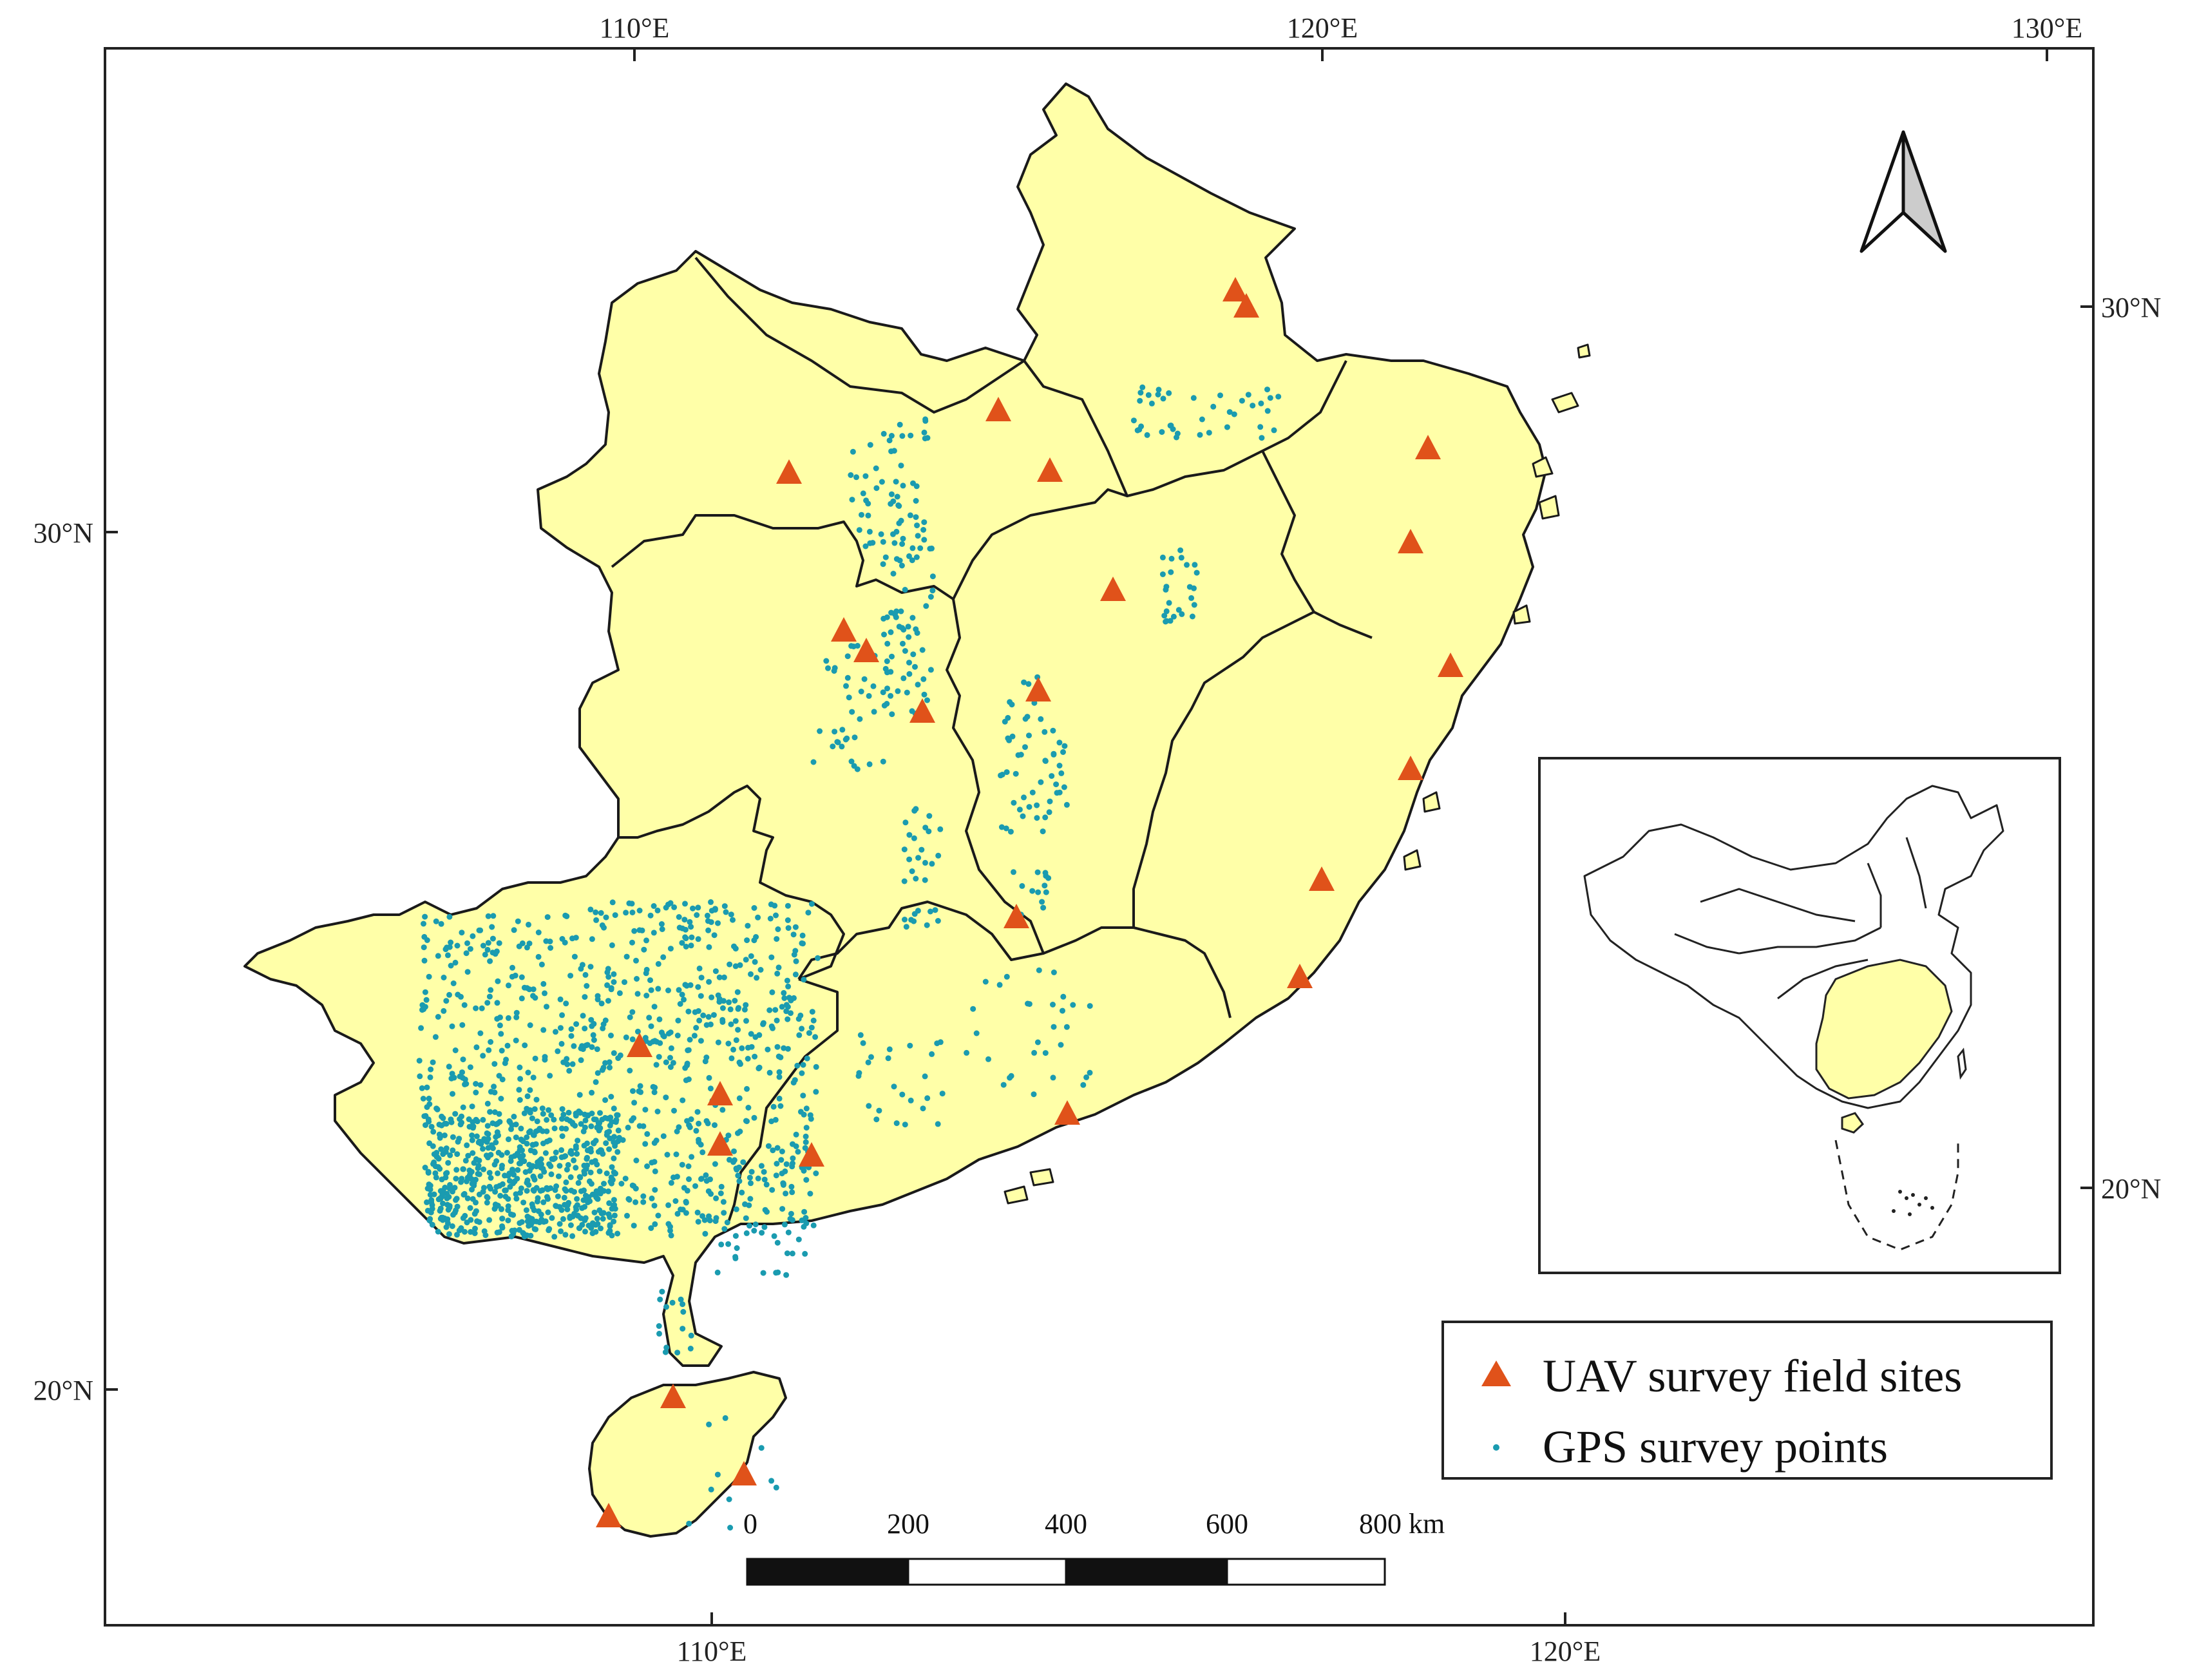 This screenshot has height=1680, width=2188. What do you see at coordinates (2131, 307) in the screenshot?
I see `right-label-30n: 30°N` at bounding box center [2131, 307].